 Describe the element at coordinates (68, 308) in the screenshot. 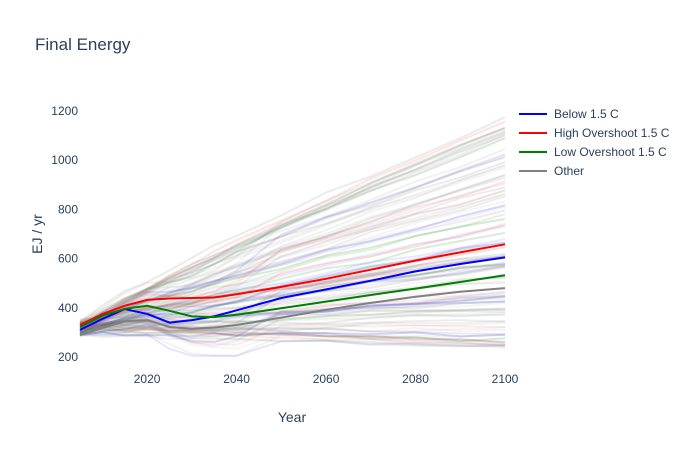

I see `y-tick-label: 400` at that location.